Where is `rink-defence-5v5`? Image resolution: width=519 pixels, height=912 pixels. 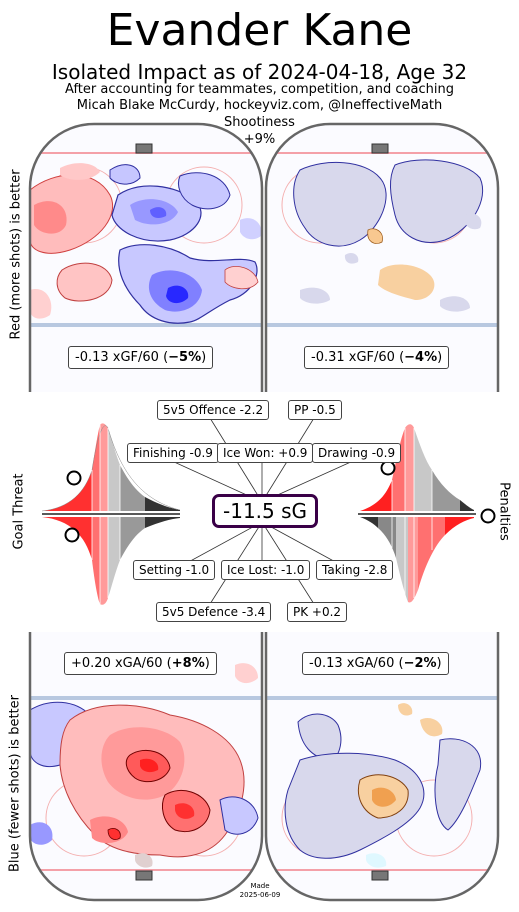 rink-defence-5v5 is located at coordinates (146, 766).